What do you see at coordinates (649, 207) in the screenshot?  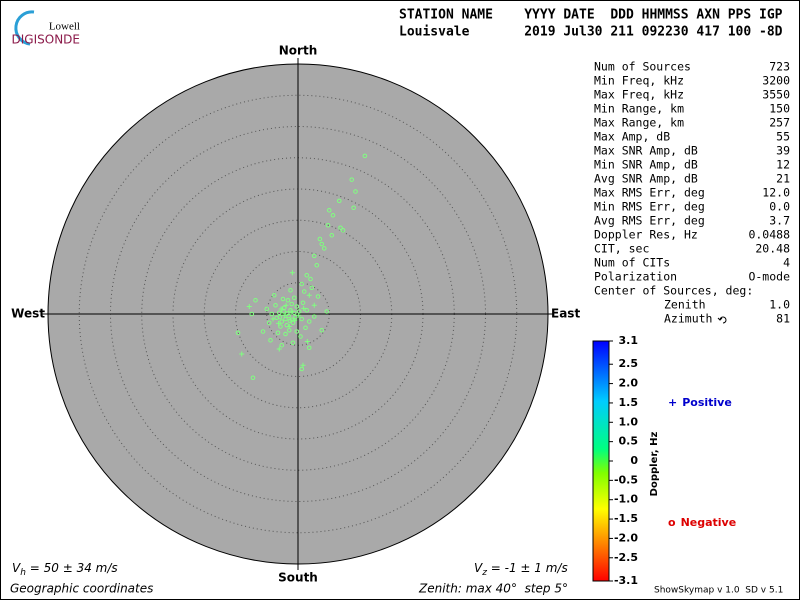 I see `stat-label: Min RMS Err, deg` at bounding box center [649, 207].